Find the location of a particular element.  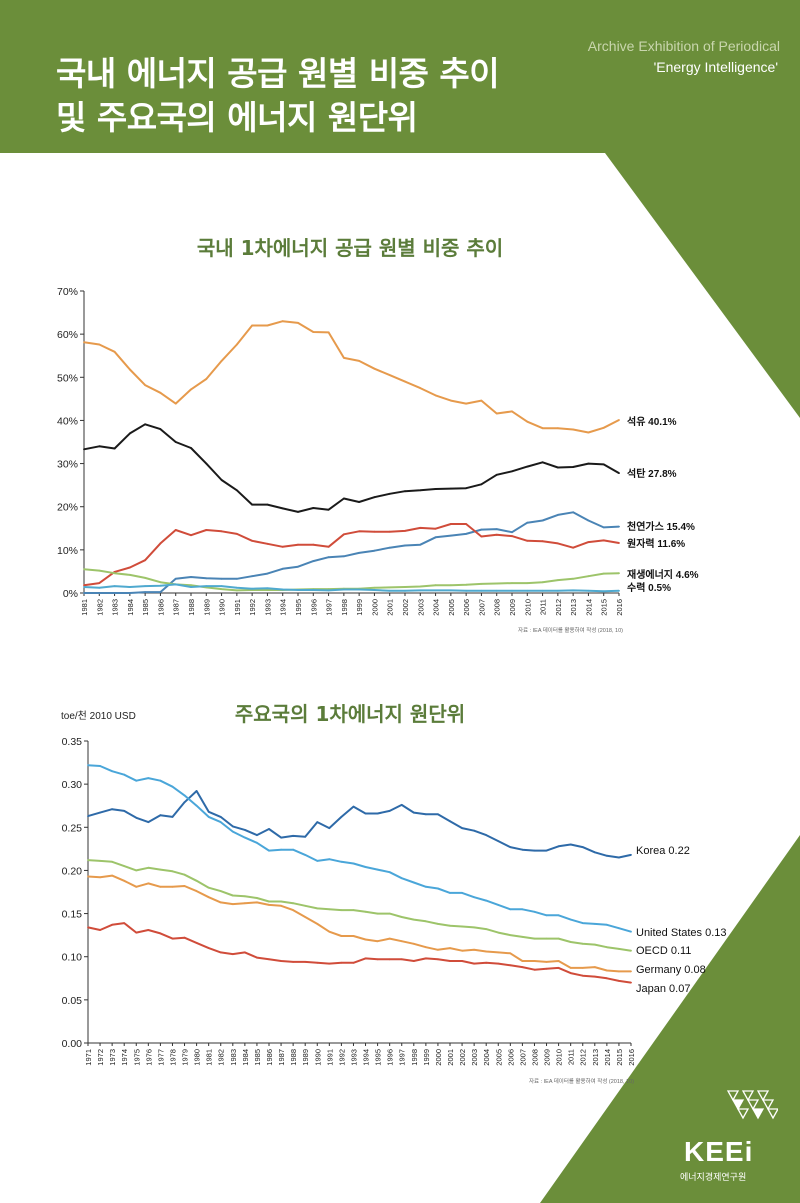

x-tick-label: 1999 is located at coordinates (359, 607).